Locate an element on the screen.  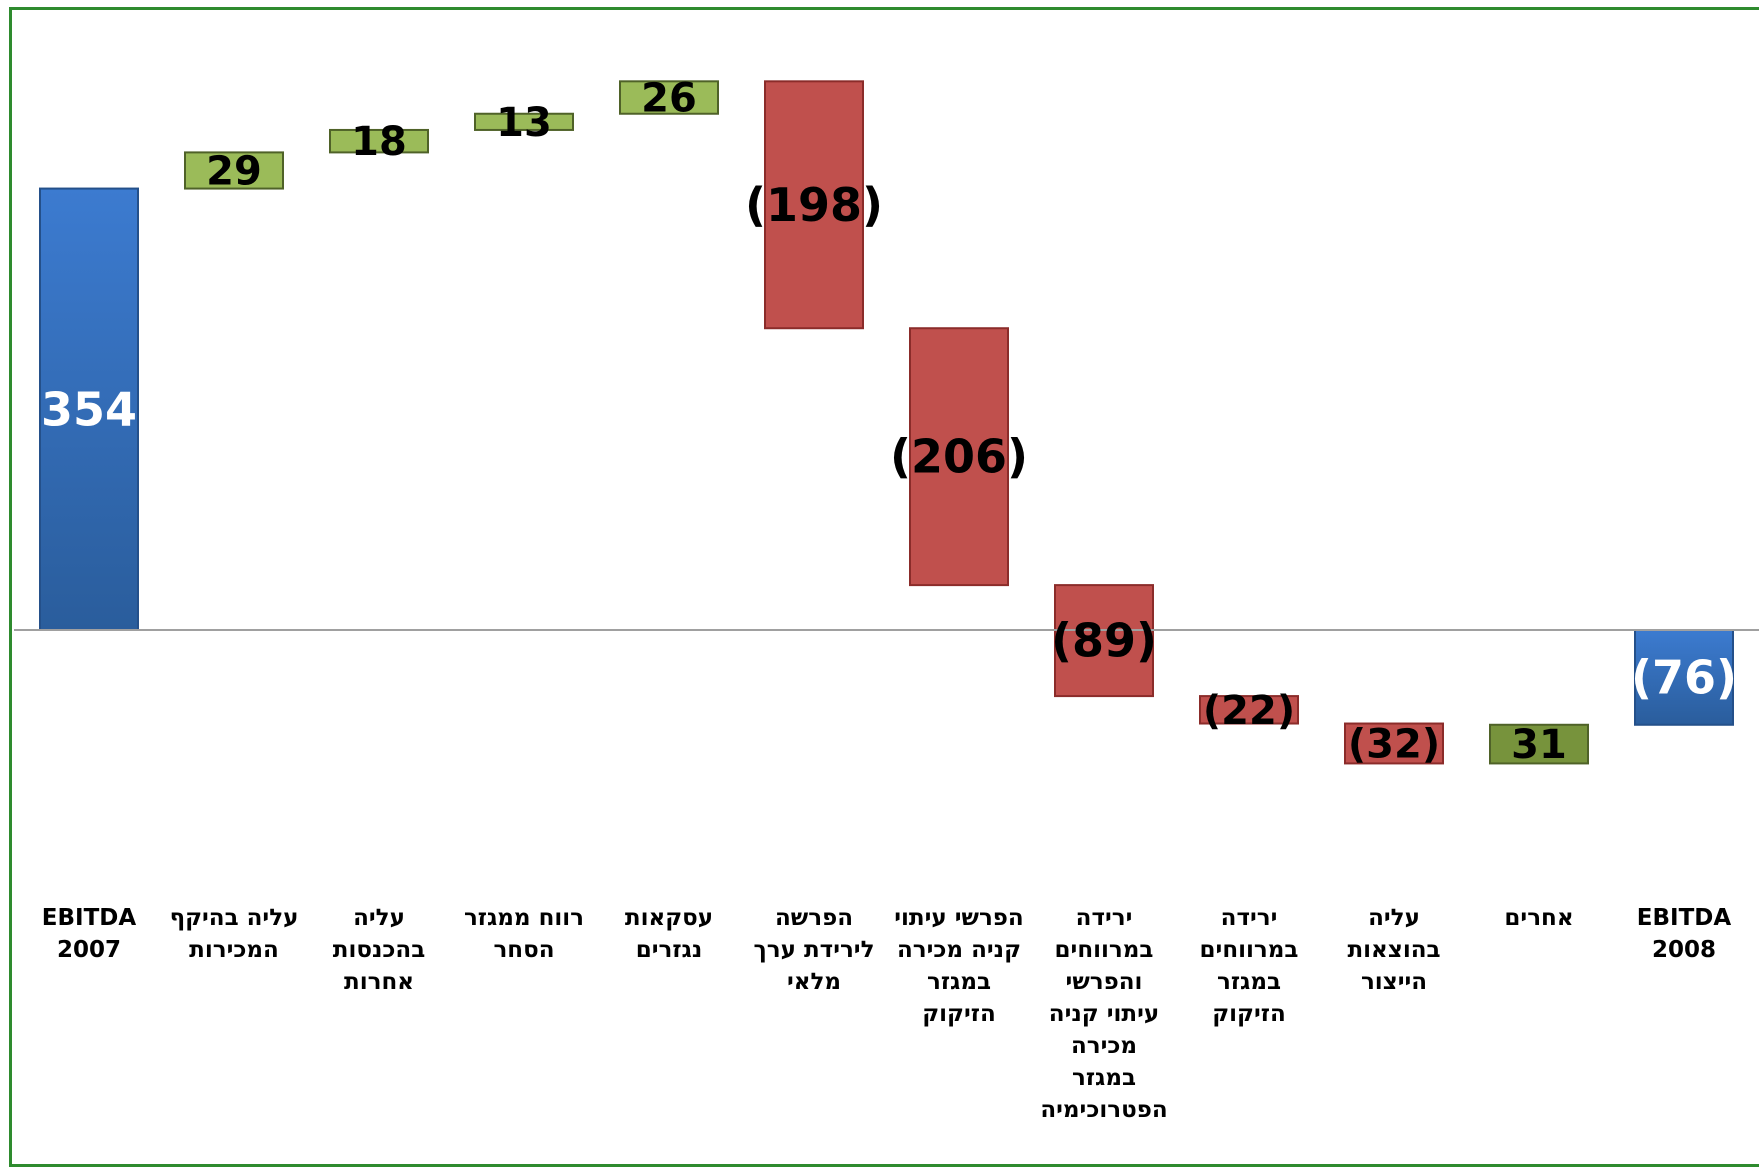
category-label-5: עסקאות נגזרים is located at coordinates (669, 934).